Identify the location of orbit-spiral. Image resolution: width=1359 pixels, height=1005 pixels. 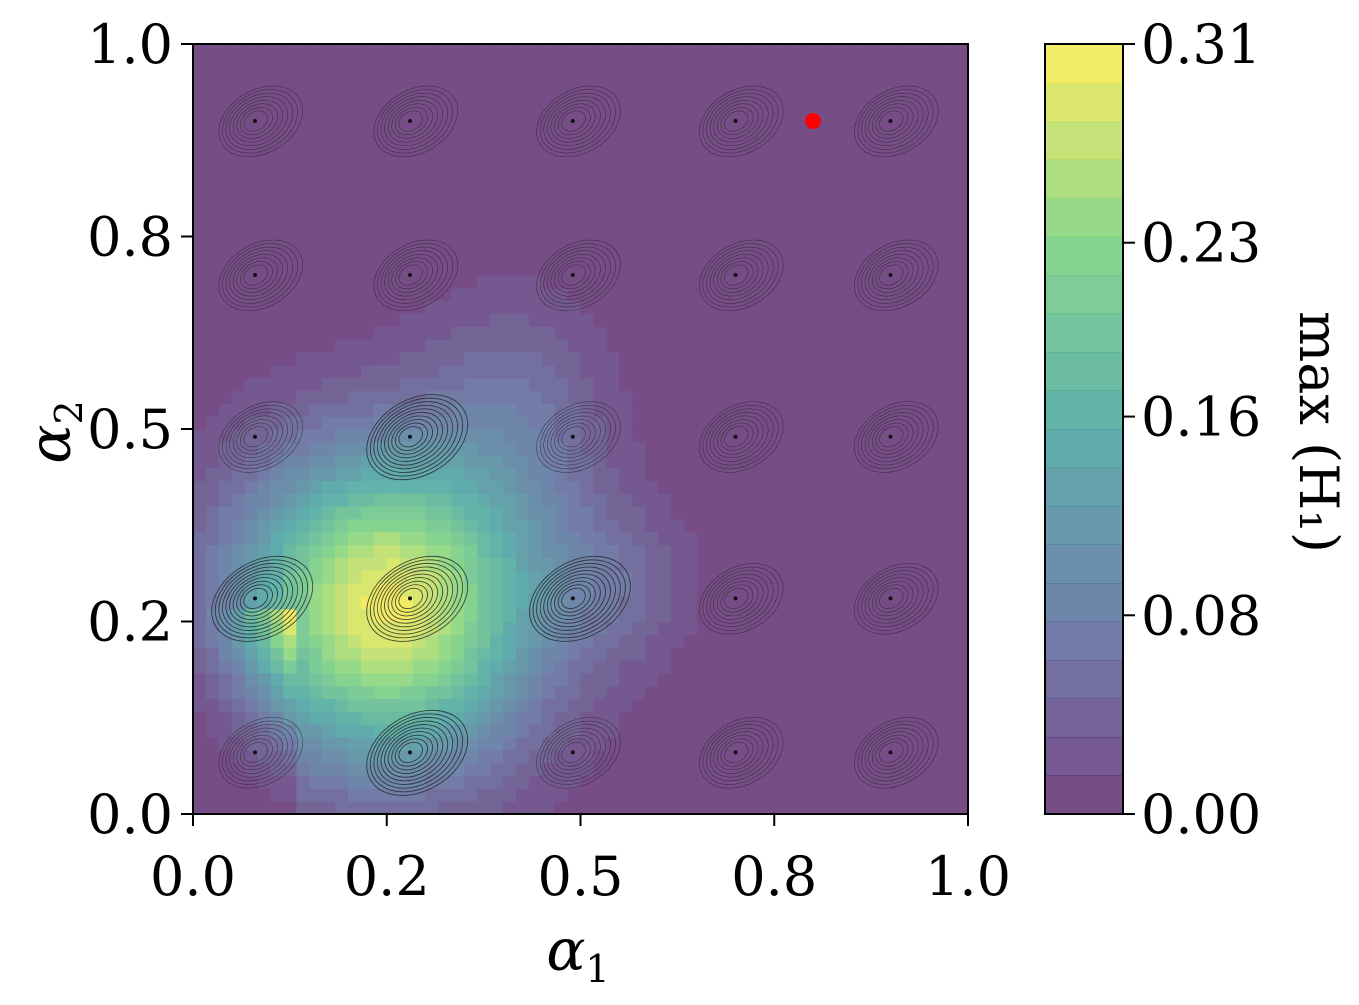
(896, 275).